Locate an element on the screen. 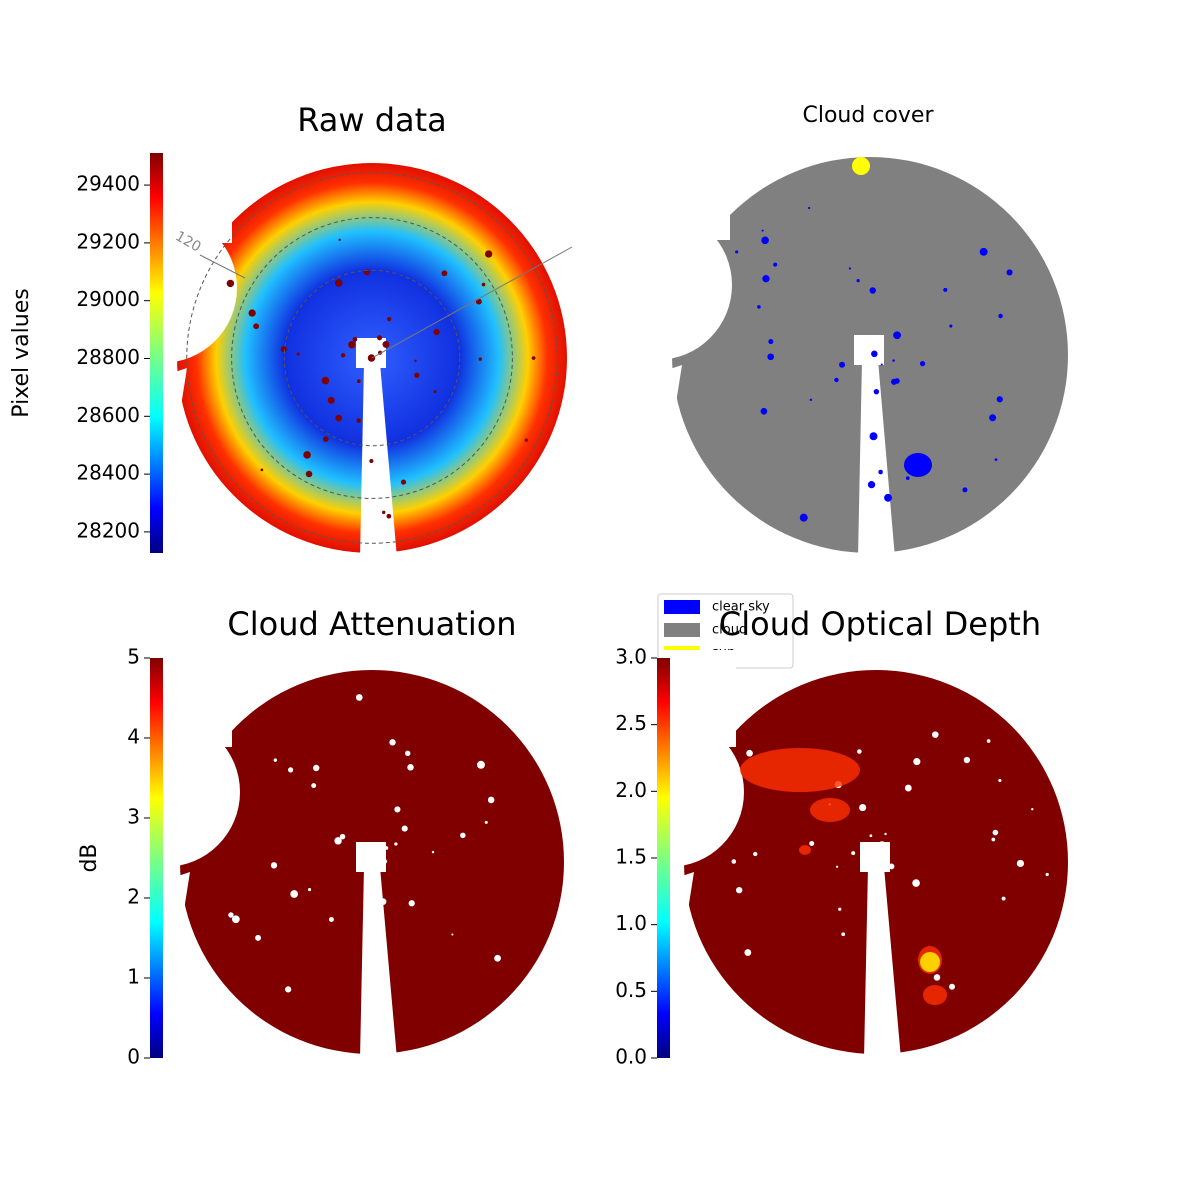 This screenshot has width=1200, height=1200. colorbar-tick-label: 4 is located at coordinates (133, 737).